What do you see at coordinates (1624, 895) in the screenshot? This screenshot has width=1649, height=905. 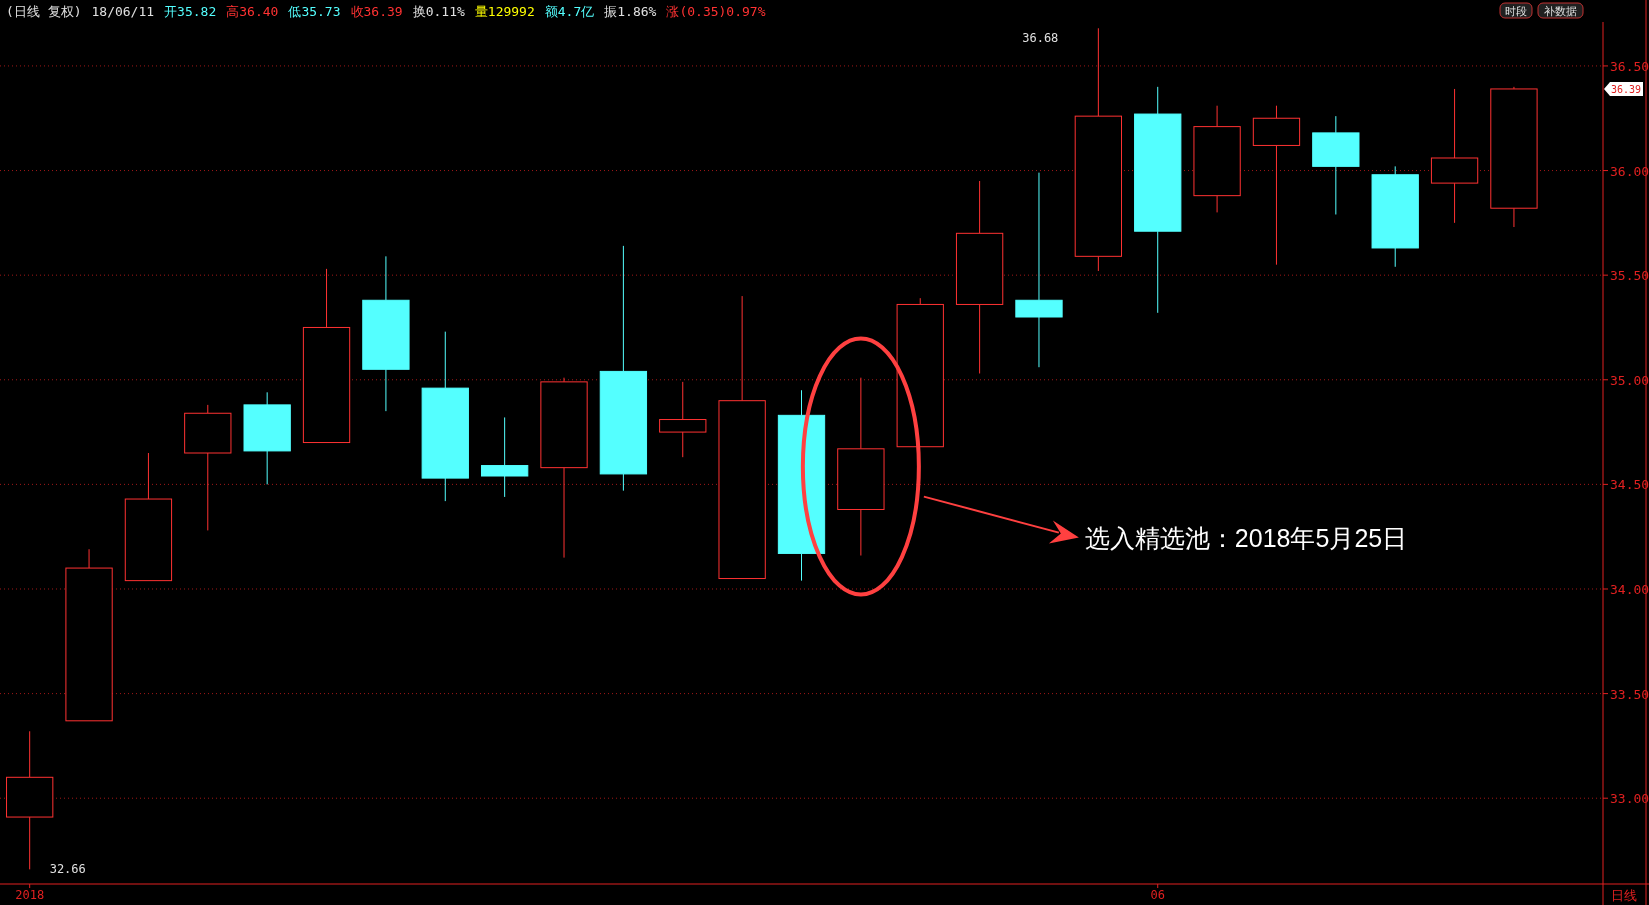 I see `text: 日线` at bounding box center [1624, 895].